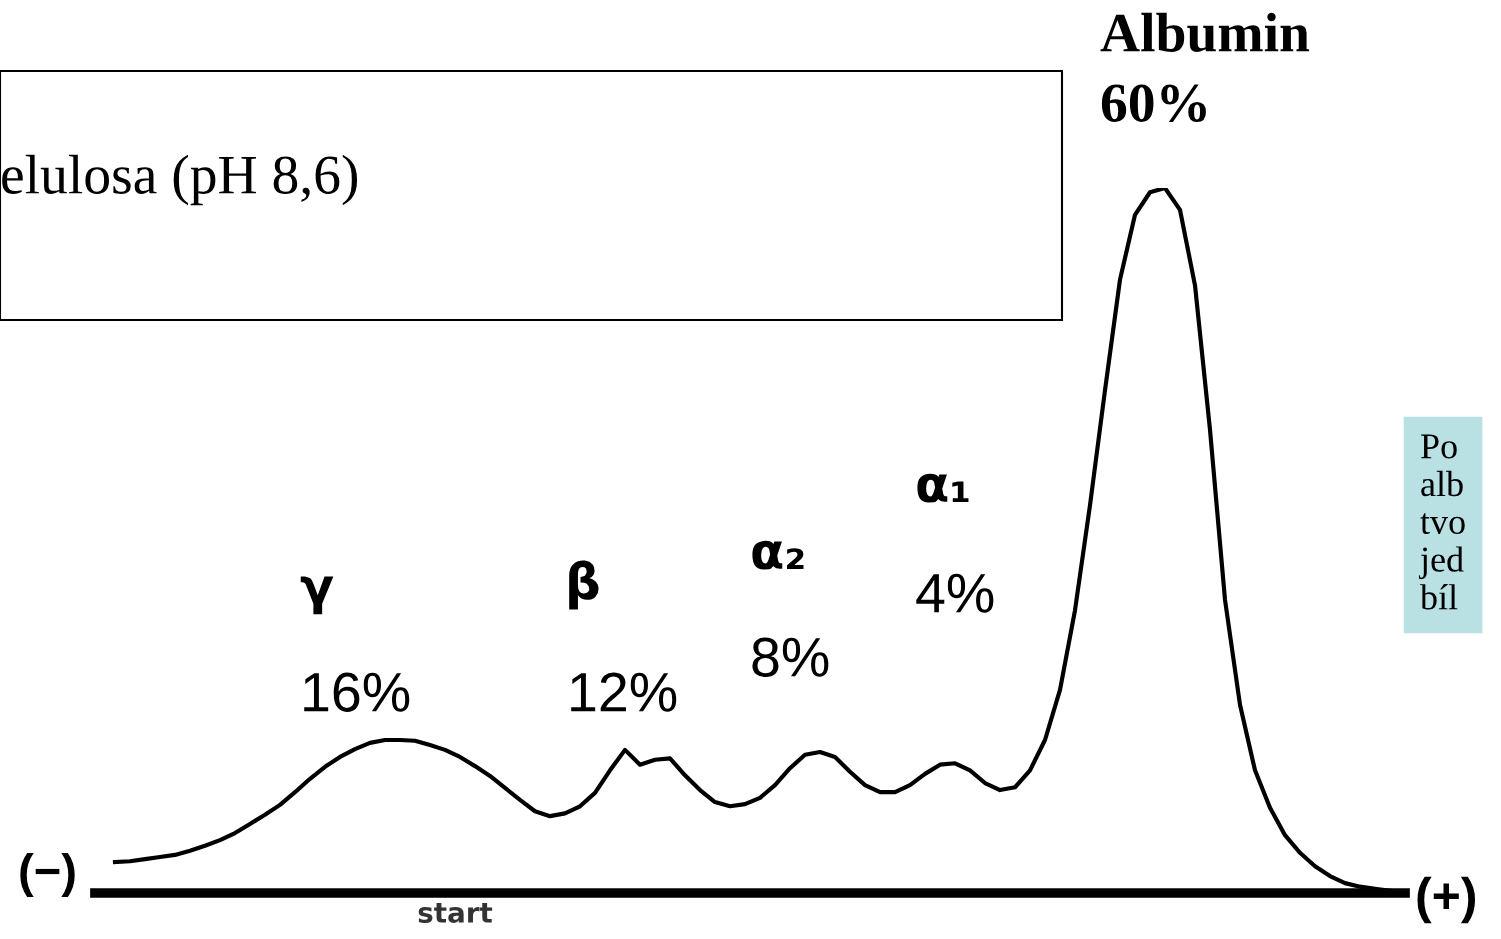  I want to click on text: Albumin, so click(1205, 32).